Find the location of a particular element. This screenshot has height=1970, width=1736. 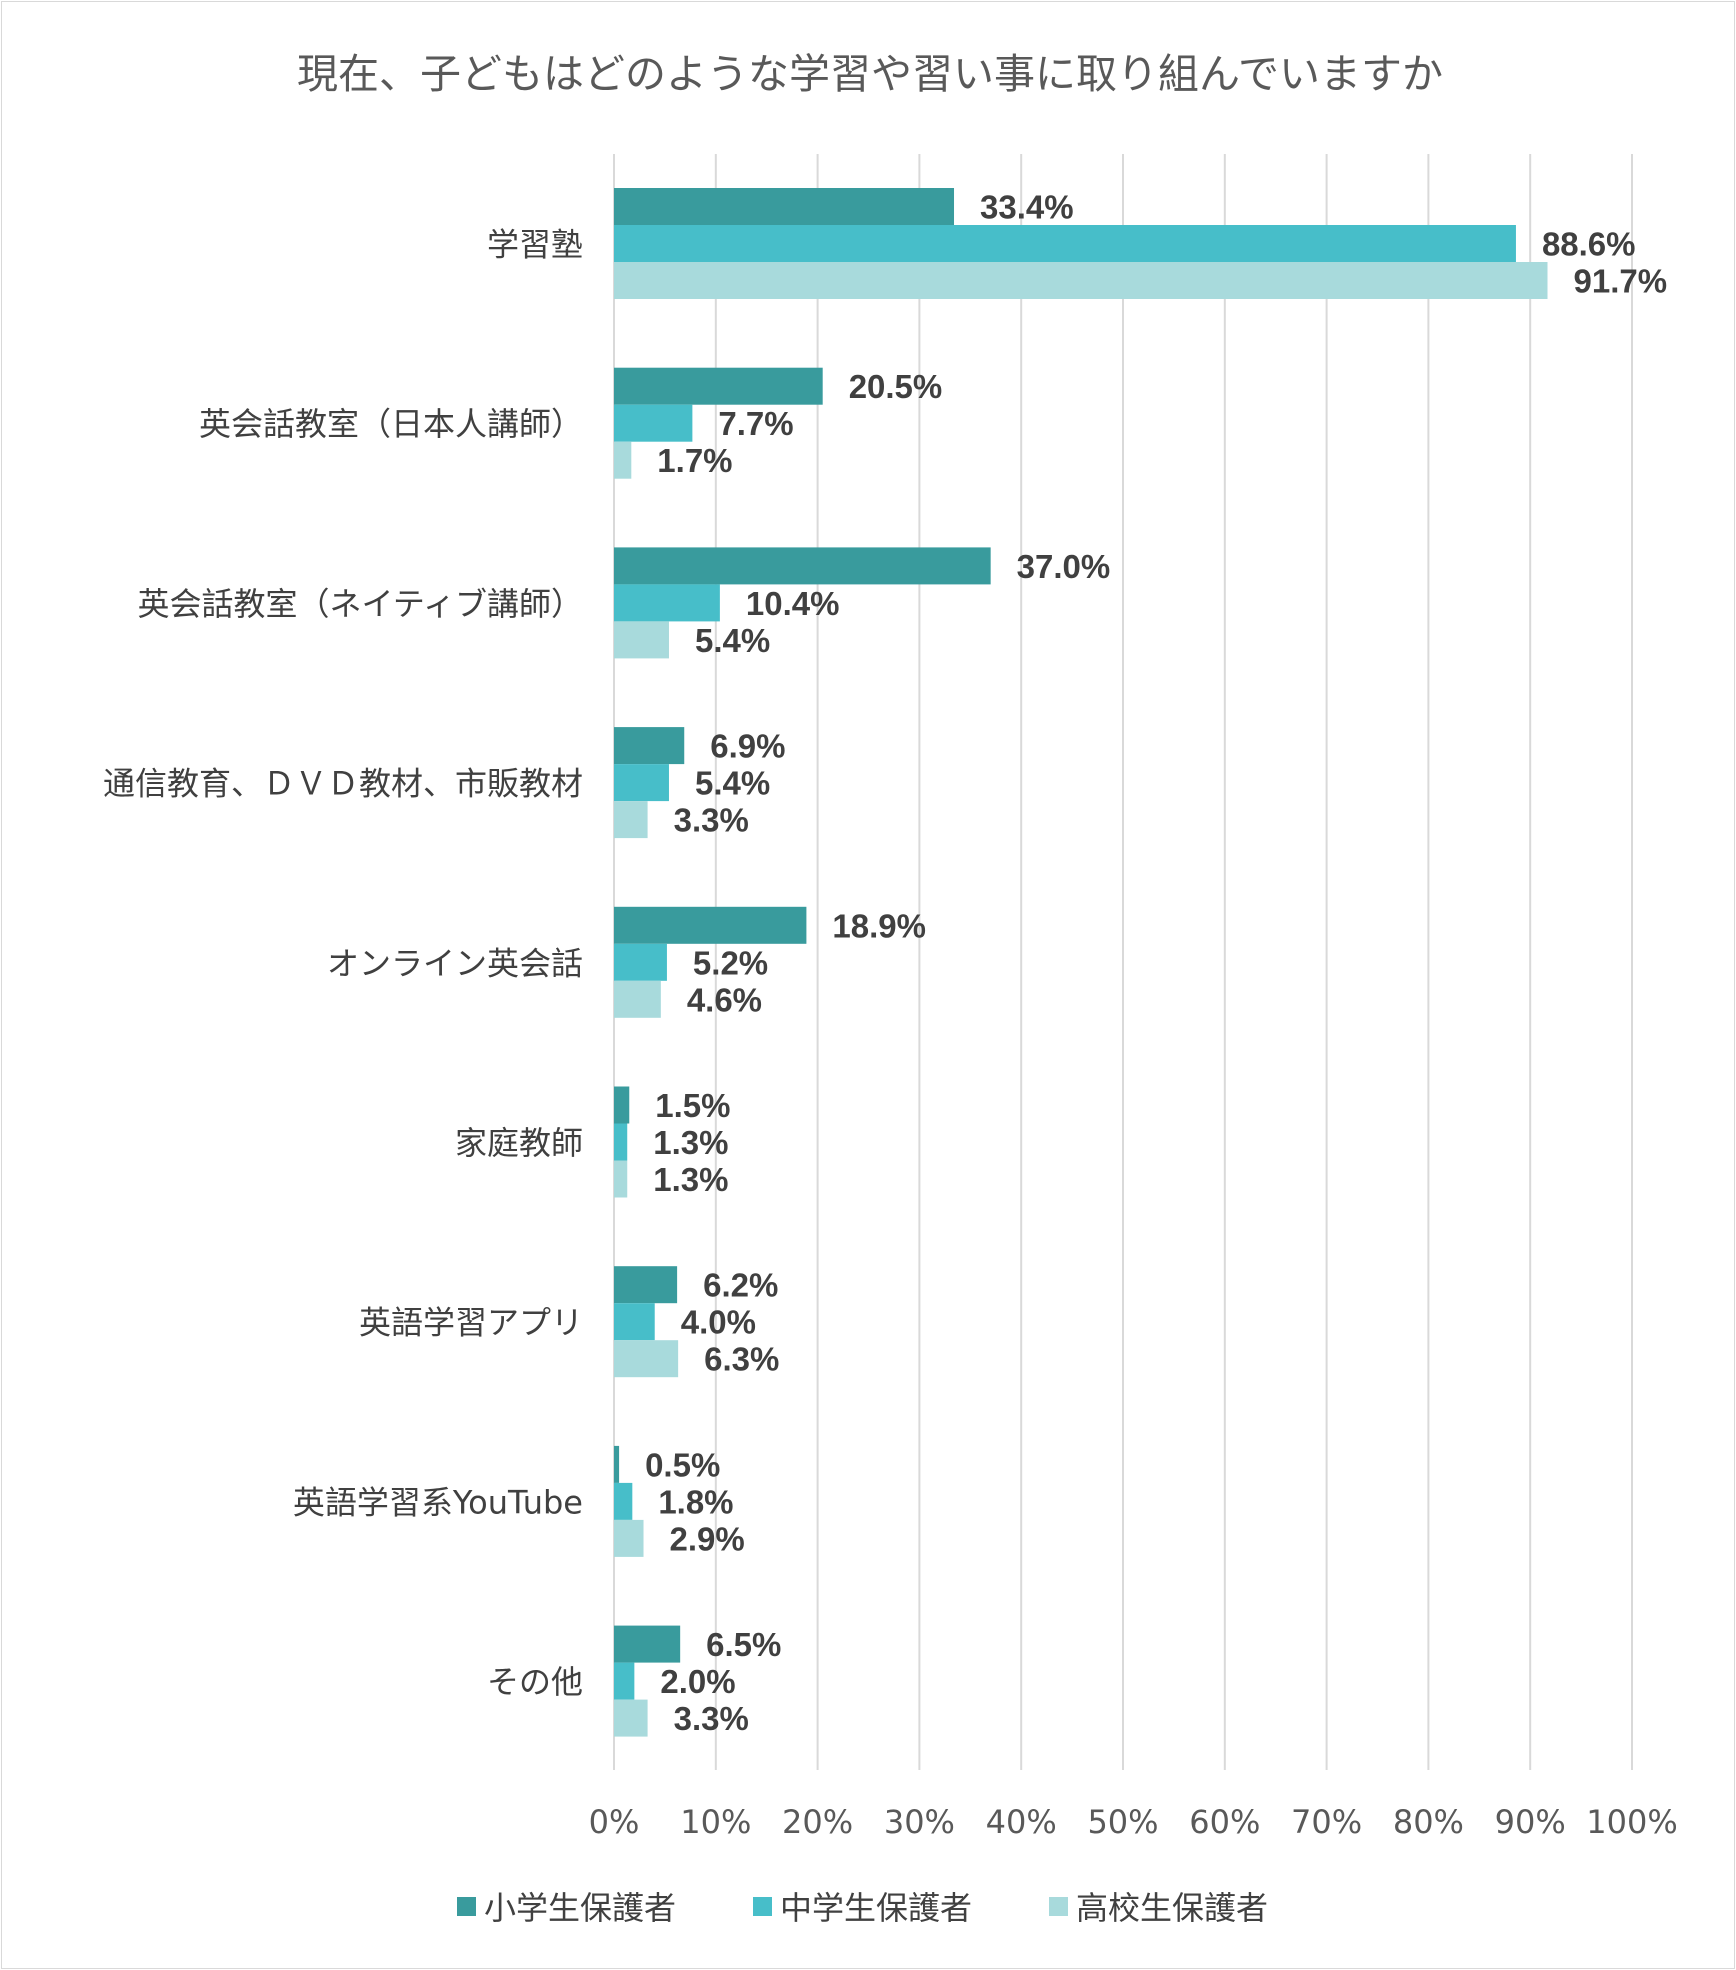

data-label: 1.8% is located at coordinates (695, 1501).